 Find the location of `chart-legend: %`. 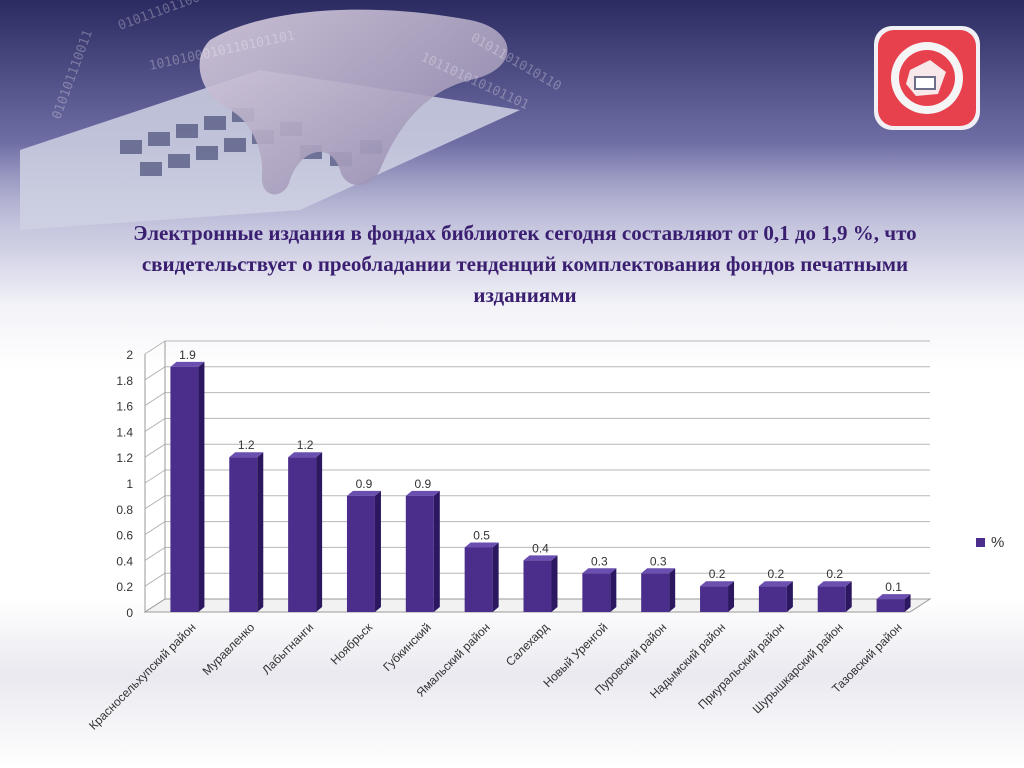

chart-legend: % is located at coordinates (990, 542).